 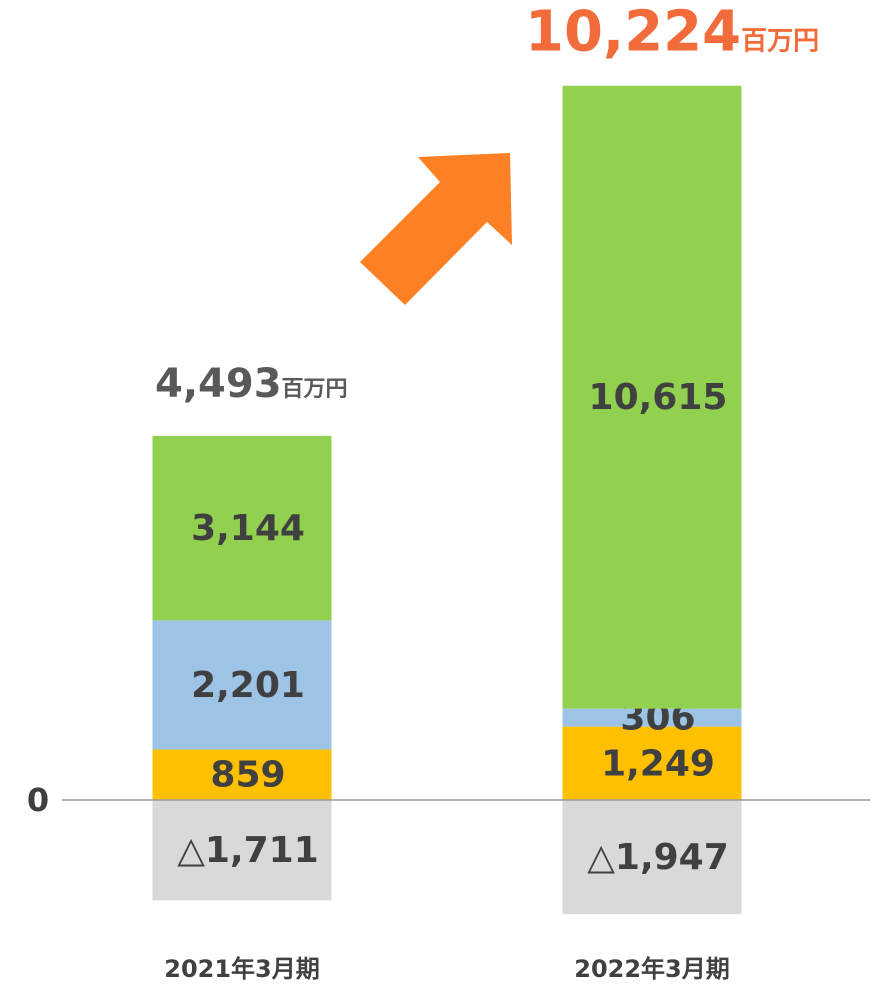 What do you see at coordinates (652, 969) in the screenshot?
I see `x-tick-label: 2022年3月期` at bounding box center [652, 969].